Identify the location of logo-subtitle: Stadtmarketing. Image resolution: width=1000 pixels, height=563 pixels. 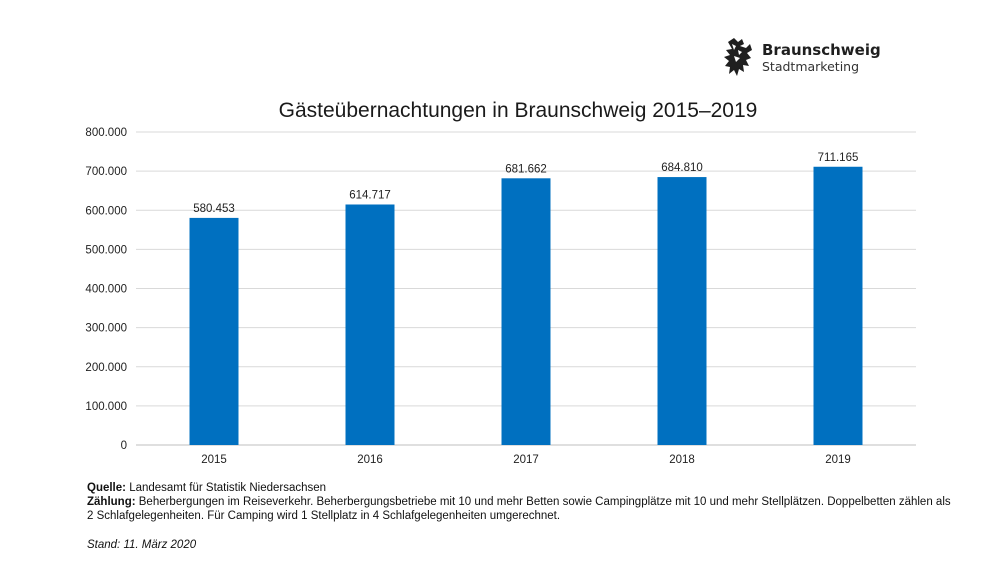
(811, 67).